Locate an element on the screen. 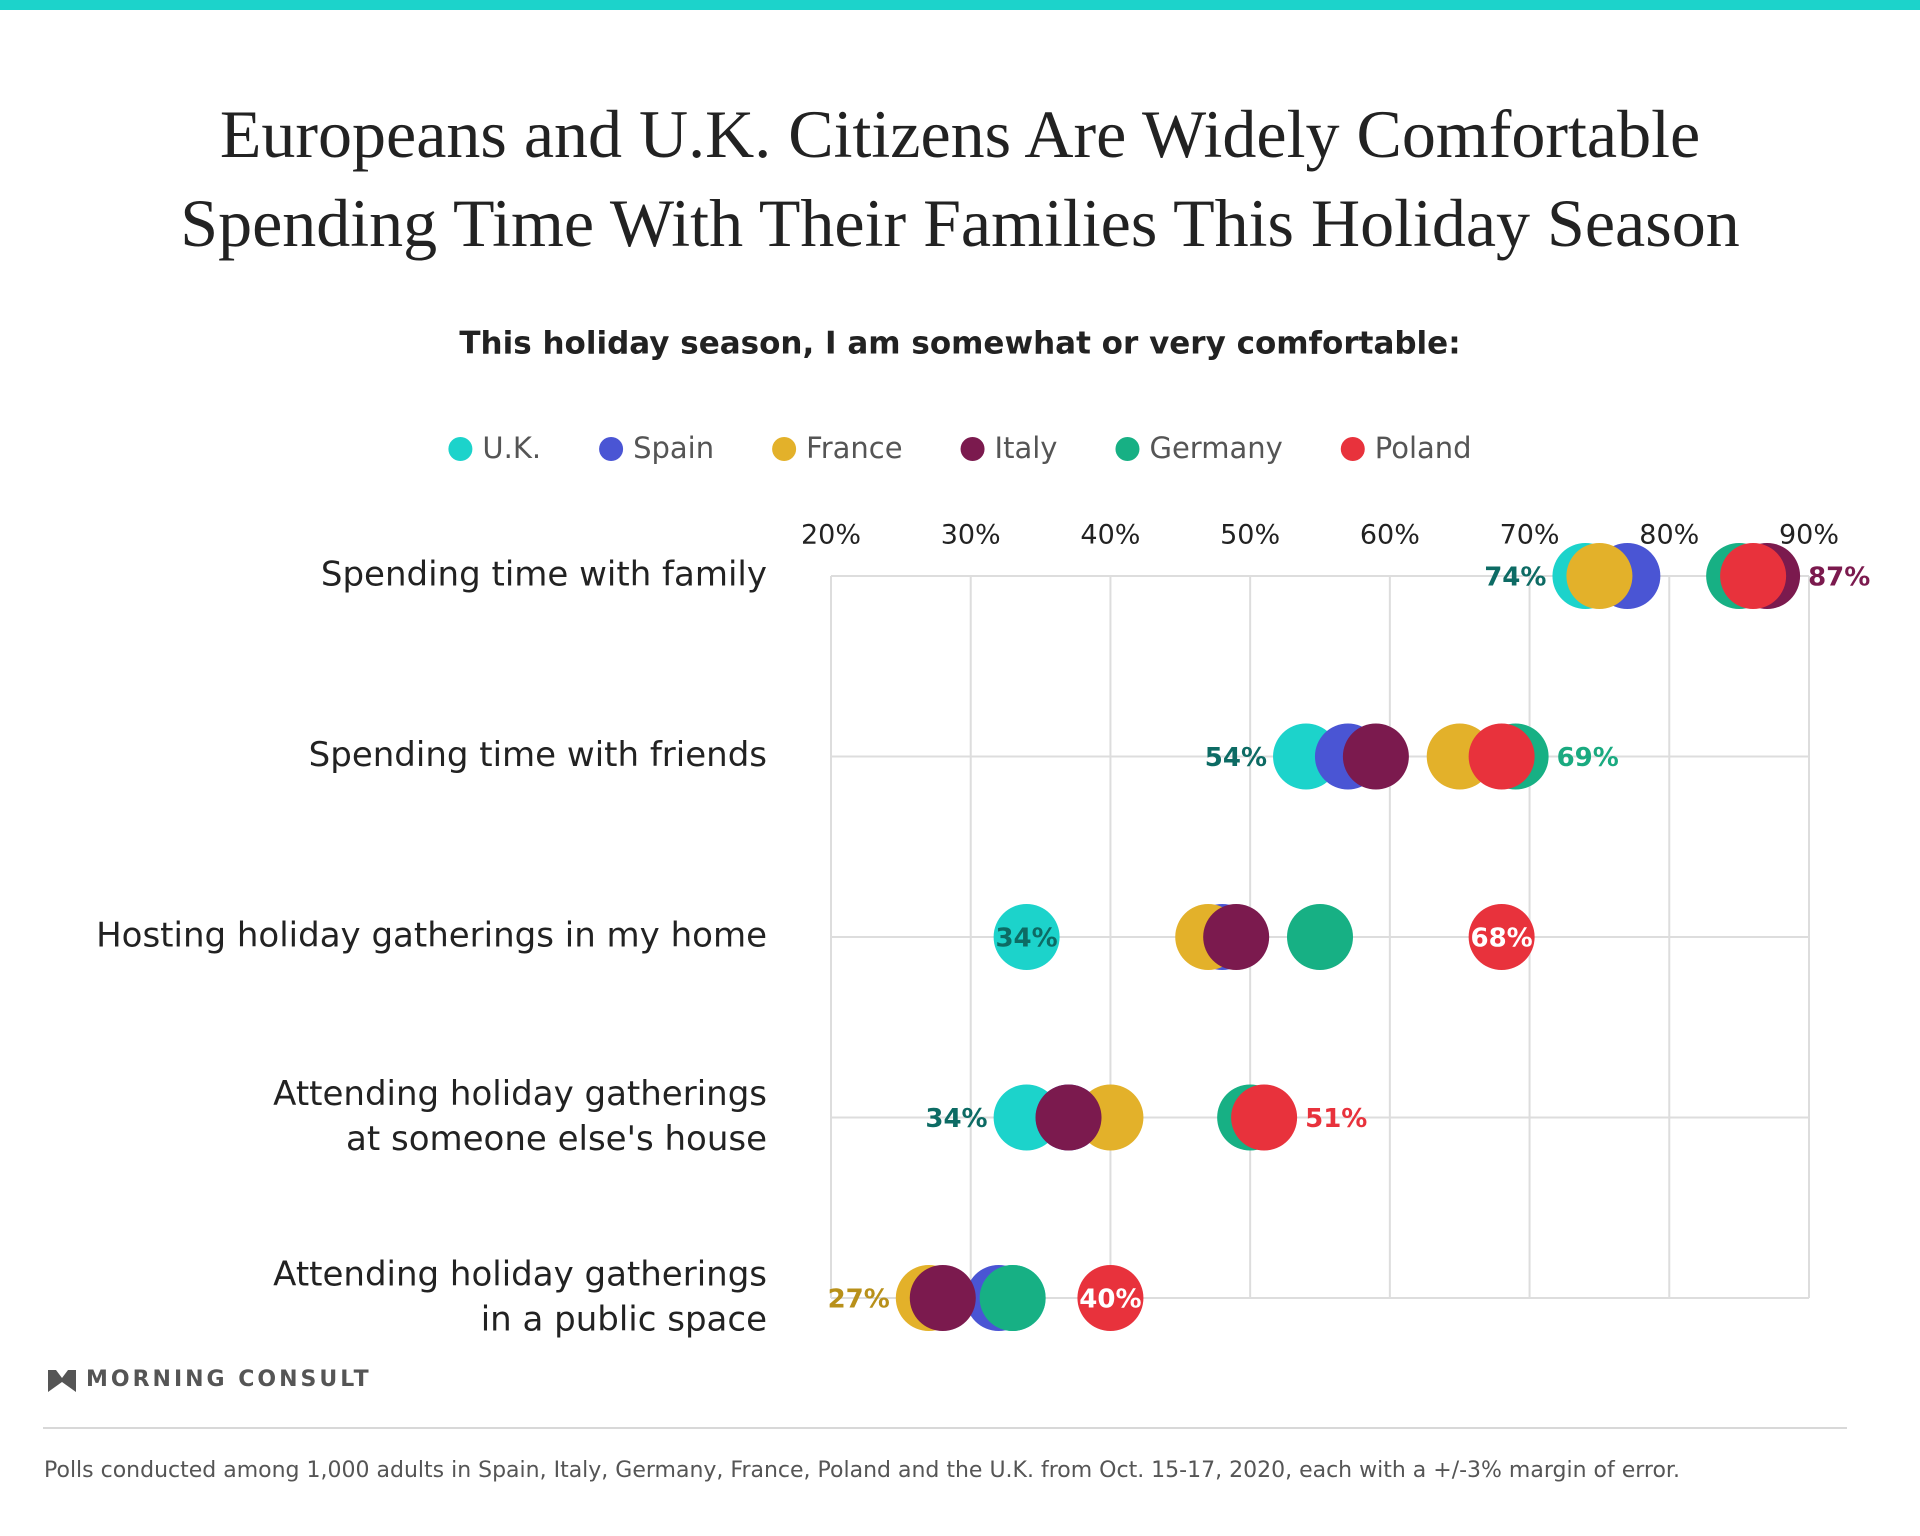 Image resolution: width=1920 pixels, height=1536 pixels. value-label: 54% is located at coordinates (1236, 758).